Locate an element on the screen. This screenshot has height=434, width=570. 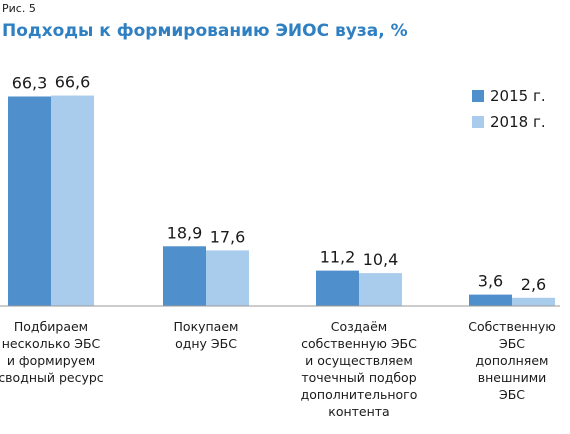
category-label-2: Покупаем одну ЭБС is located at coordinates (206, 335).